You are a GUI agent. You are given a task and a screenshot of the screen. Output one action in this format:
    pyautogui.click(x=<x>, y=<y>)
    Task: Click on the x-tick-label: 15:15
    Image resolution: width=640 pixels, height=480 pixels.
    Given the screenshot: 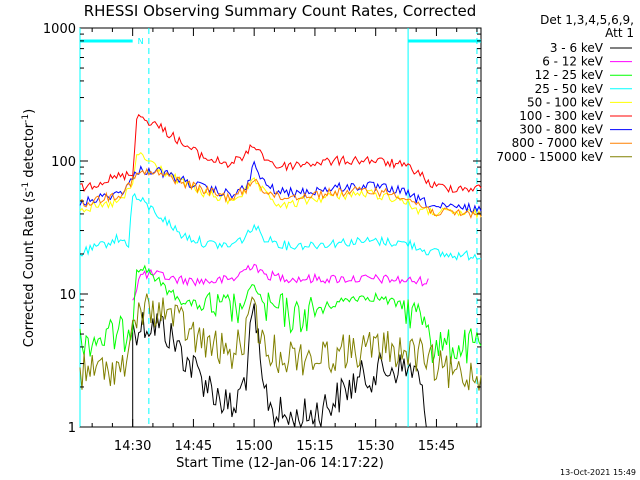 What is the action you would take?
    pyautogui.click(x=314, y=446)
    